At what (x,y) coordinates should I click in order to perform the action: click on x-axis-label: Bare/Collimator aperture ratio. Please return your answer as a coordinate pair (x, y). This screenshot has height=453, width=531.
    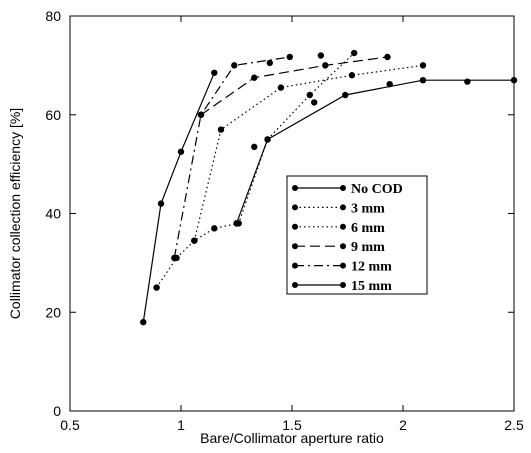
    Looking at the image, I should click on (292, 438).